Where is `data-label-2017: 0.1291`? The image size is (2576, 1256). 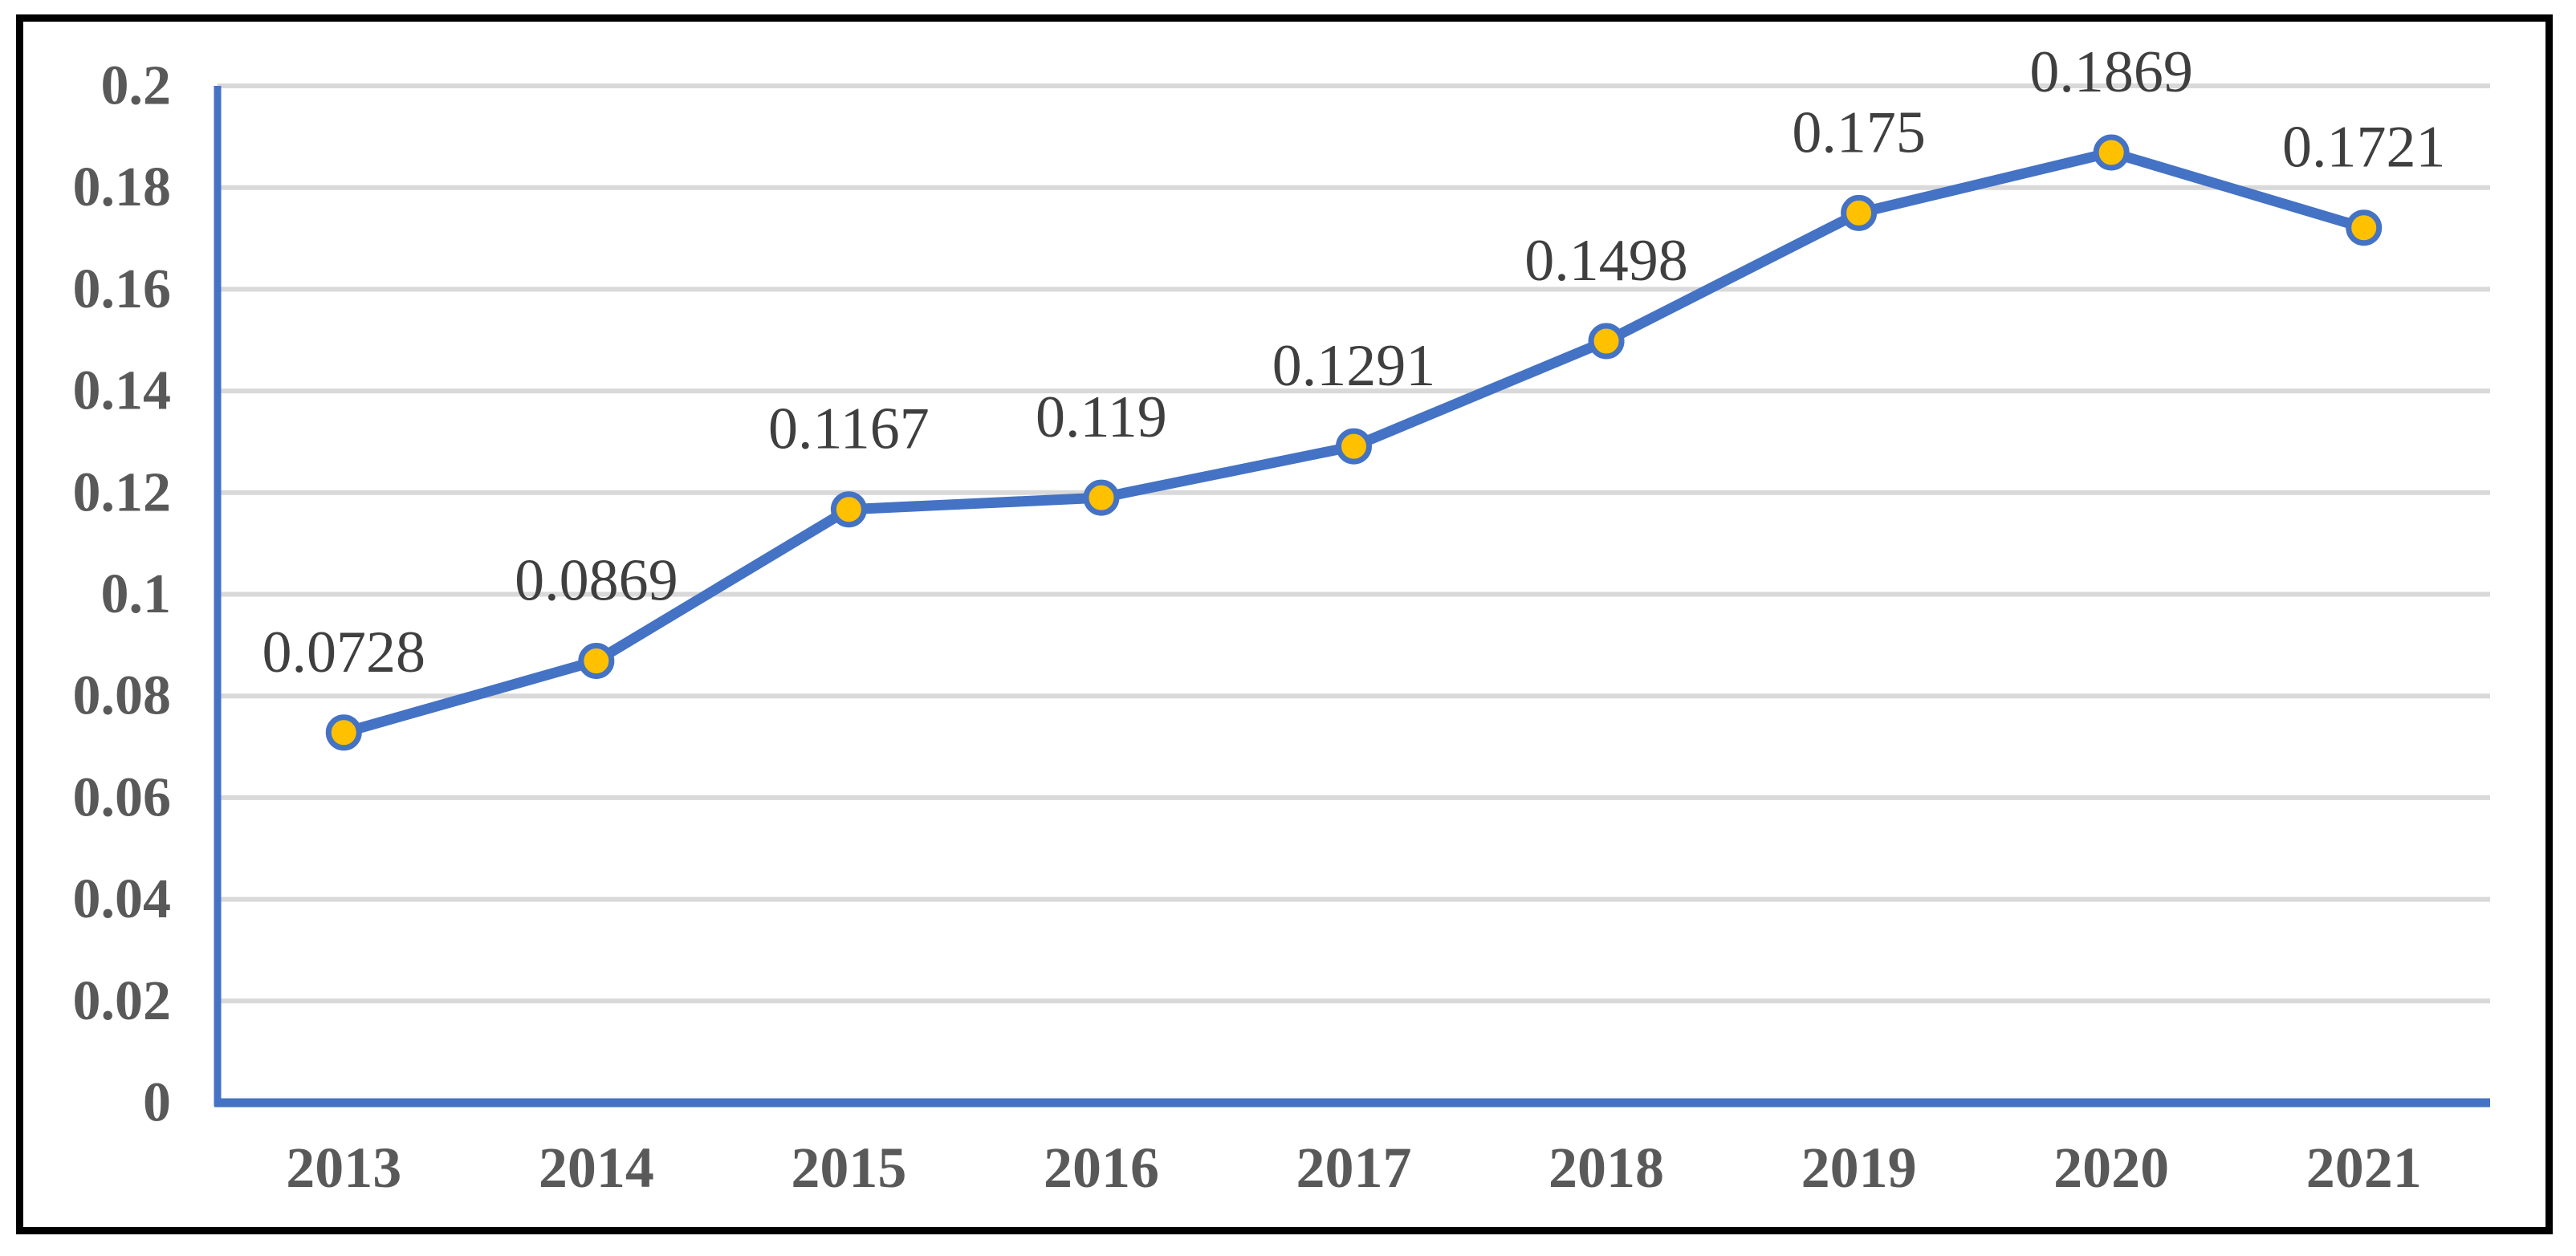
data-label-2017: 0.1291 is located at coordinates (1354, 366).